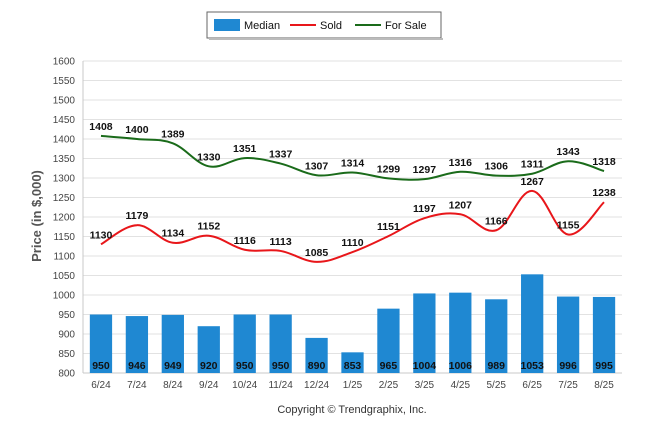 This screenshot has width=646, height=434. What do you see at coordinates (209, 366) in the screenshot?
I see `median-value-label-3: 920` at bounding box center [209, 366].